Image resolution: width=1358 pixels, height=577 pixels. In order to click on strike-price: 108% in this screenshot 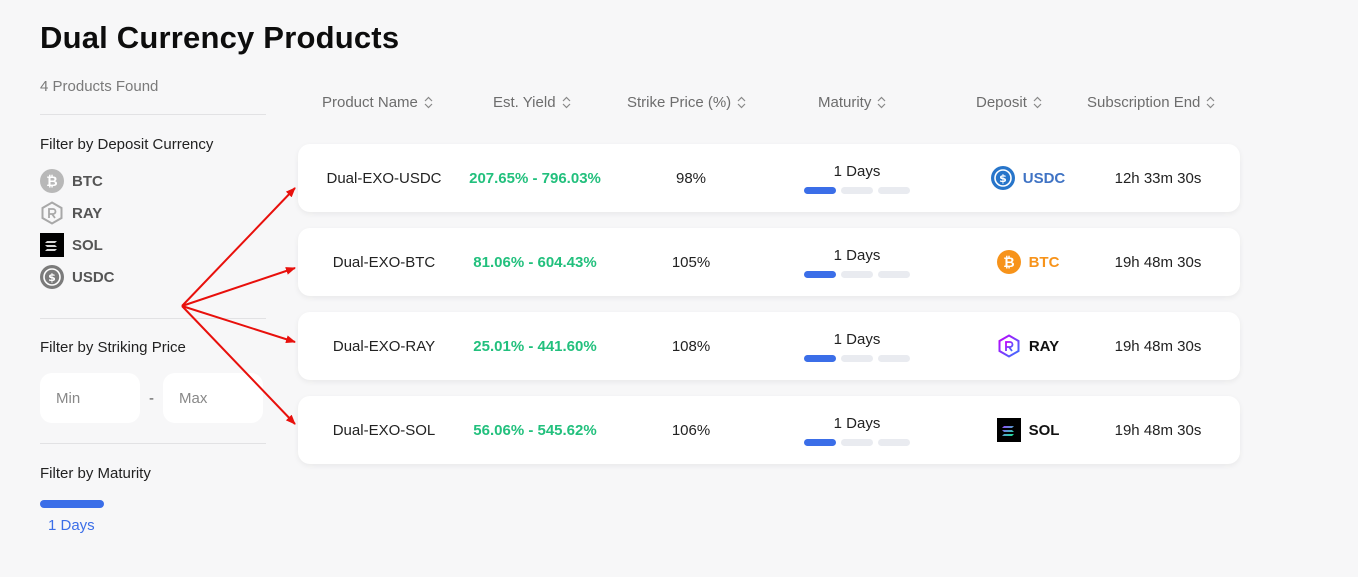, I will do `click(691, 346)`.